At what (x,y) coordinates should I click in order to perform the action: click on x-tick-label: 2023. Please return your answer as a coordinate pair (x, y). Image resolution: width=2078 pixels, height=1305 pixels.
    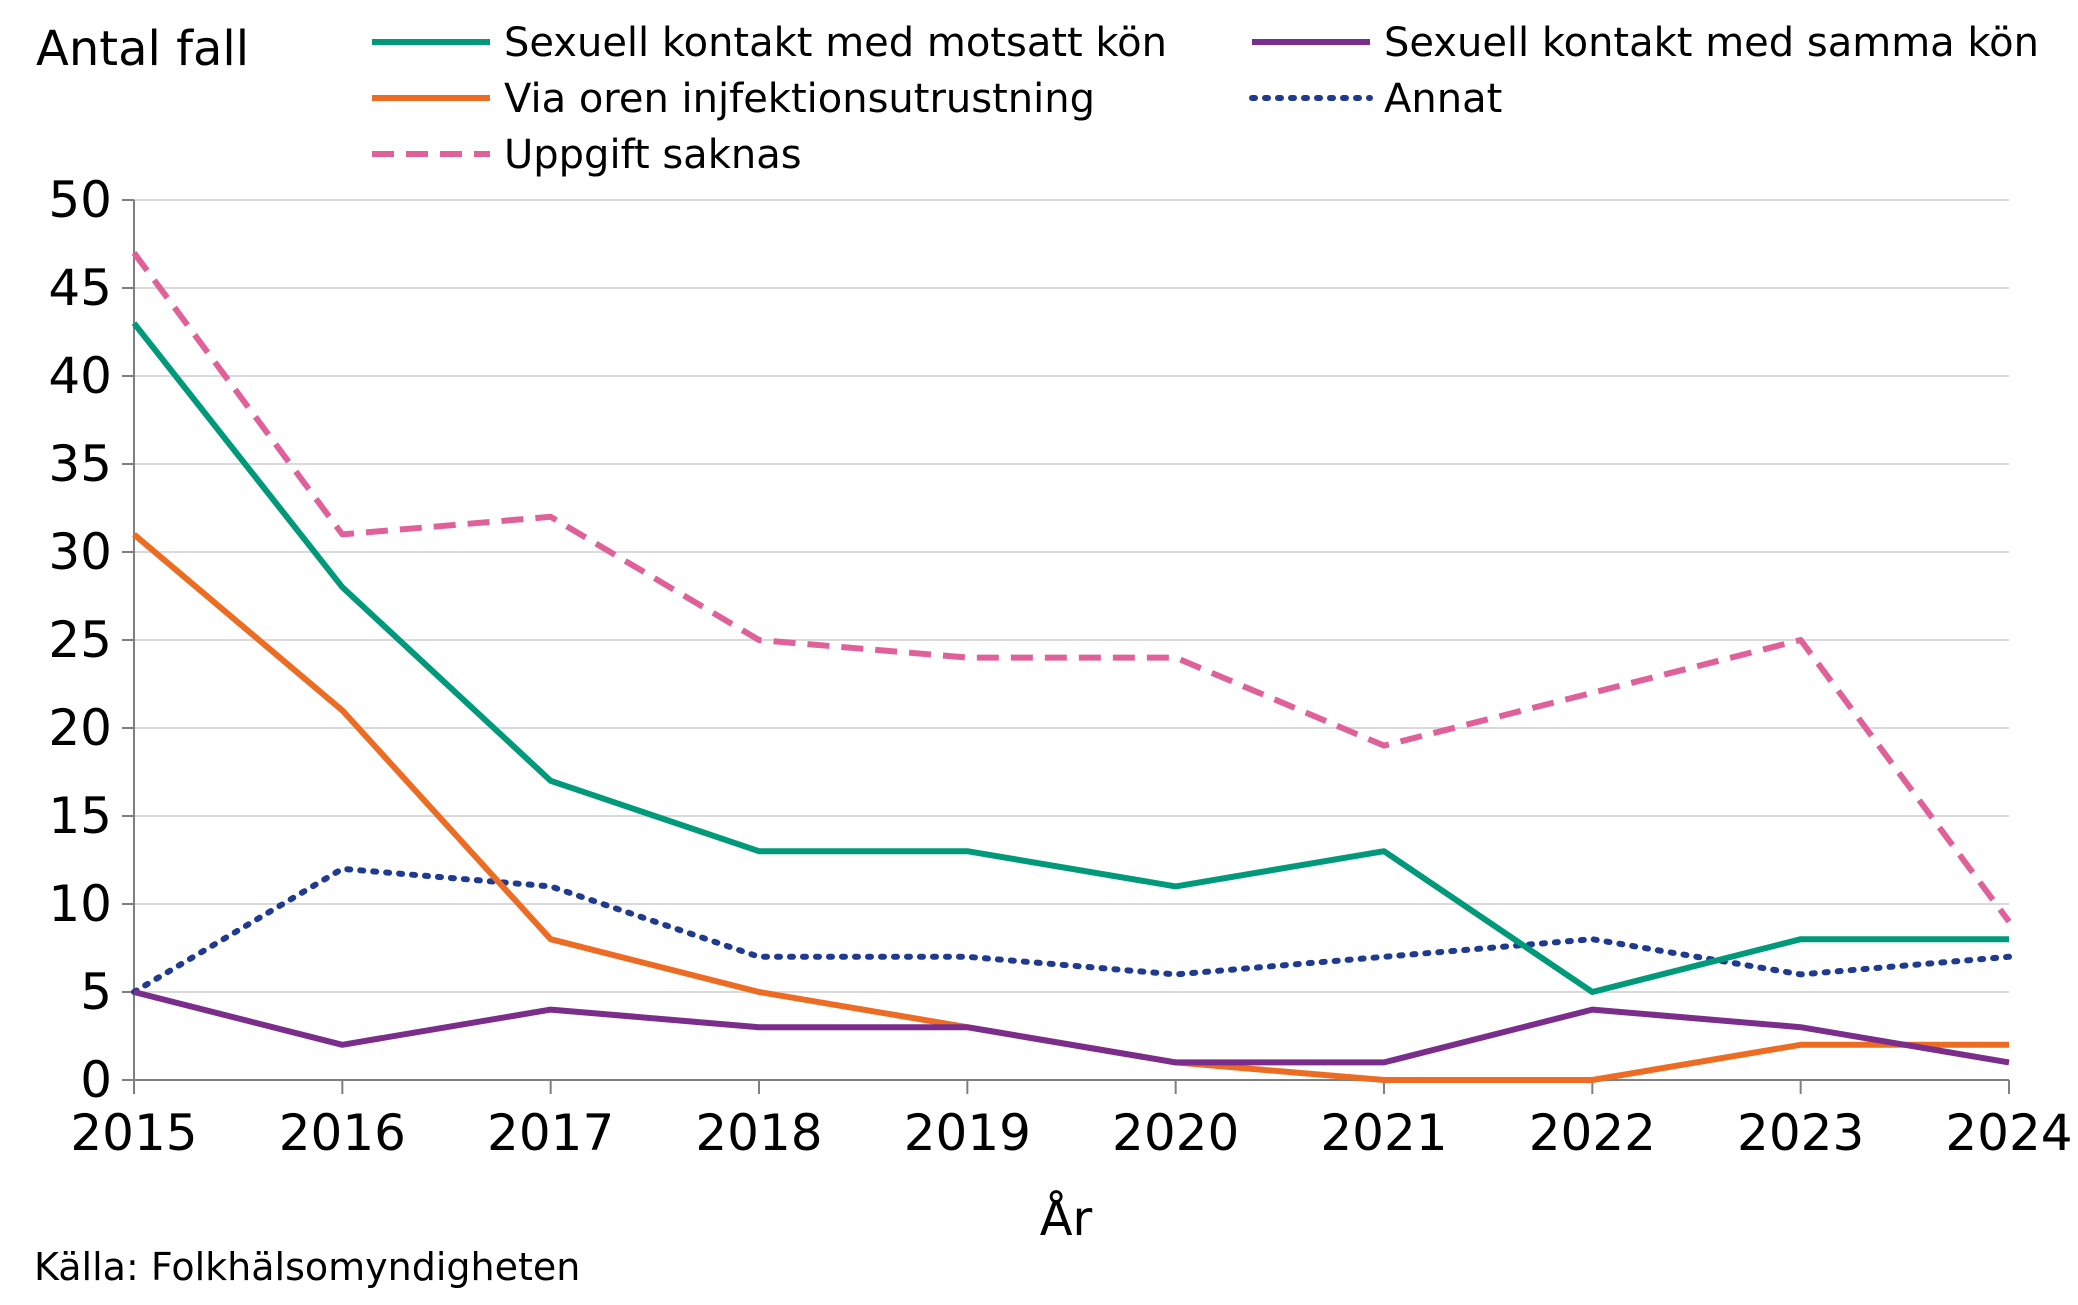
    Looking at the image, I should click on (1800, 1133).